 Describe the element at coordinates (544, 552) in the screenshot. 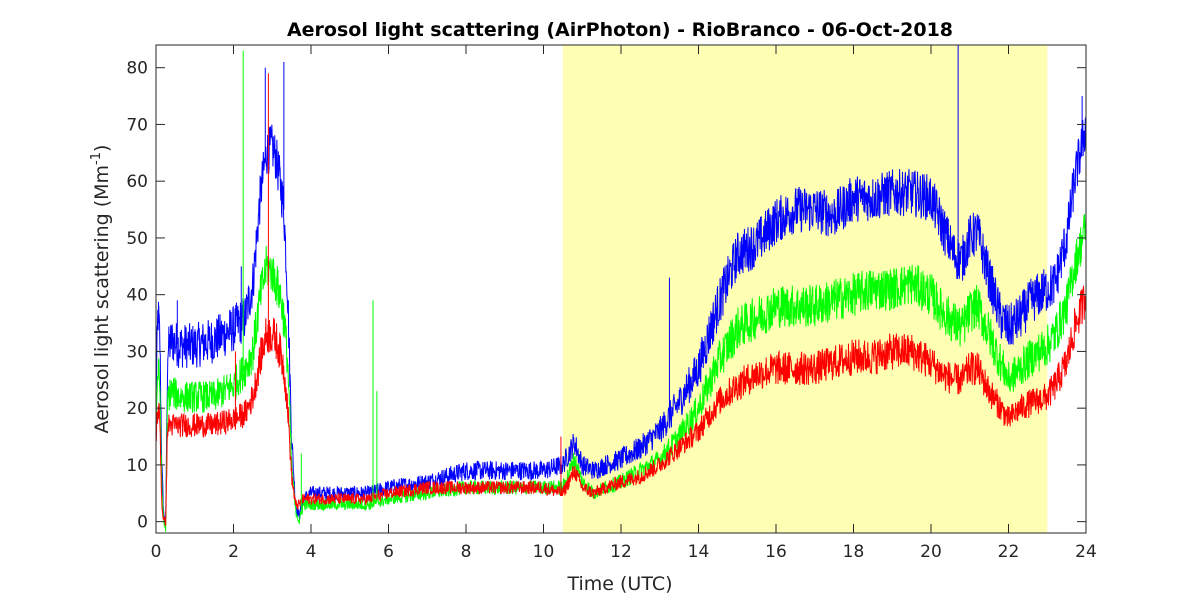

I see `x-tick-label-10: 10` at that location.